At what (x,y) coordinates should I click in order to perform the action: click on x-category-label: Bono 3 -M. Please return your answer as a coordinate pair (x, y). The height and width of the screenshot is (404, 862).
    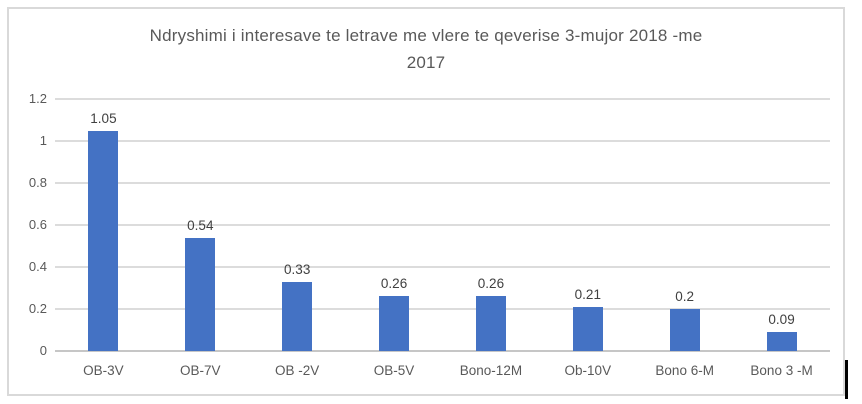
    Looking at the image, I should click on (781, 370).